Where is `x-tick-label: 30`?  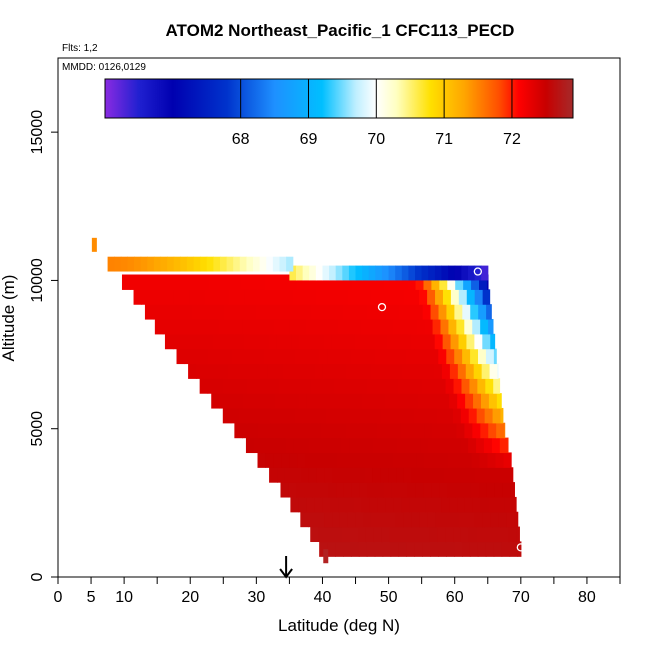 x-tick-label: 30 is located at coordinates (256, 597).